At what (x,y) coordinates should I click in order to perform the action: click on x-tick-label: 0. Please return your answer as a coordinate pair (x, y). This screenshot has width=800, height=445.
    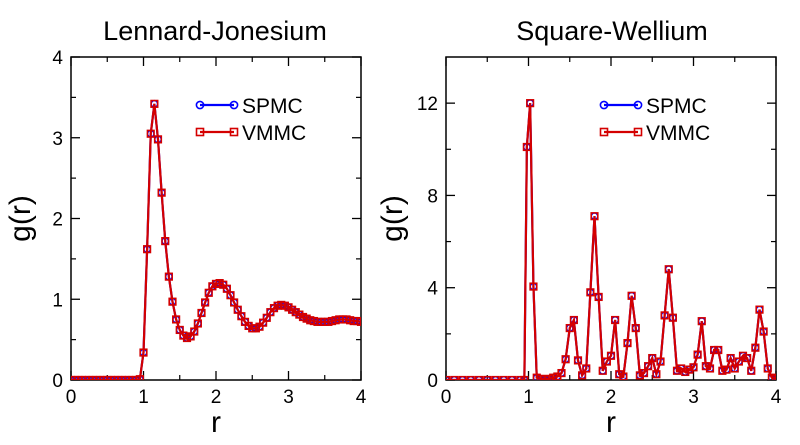
    Looking at the image, I should click on (446, 397).